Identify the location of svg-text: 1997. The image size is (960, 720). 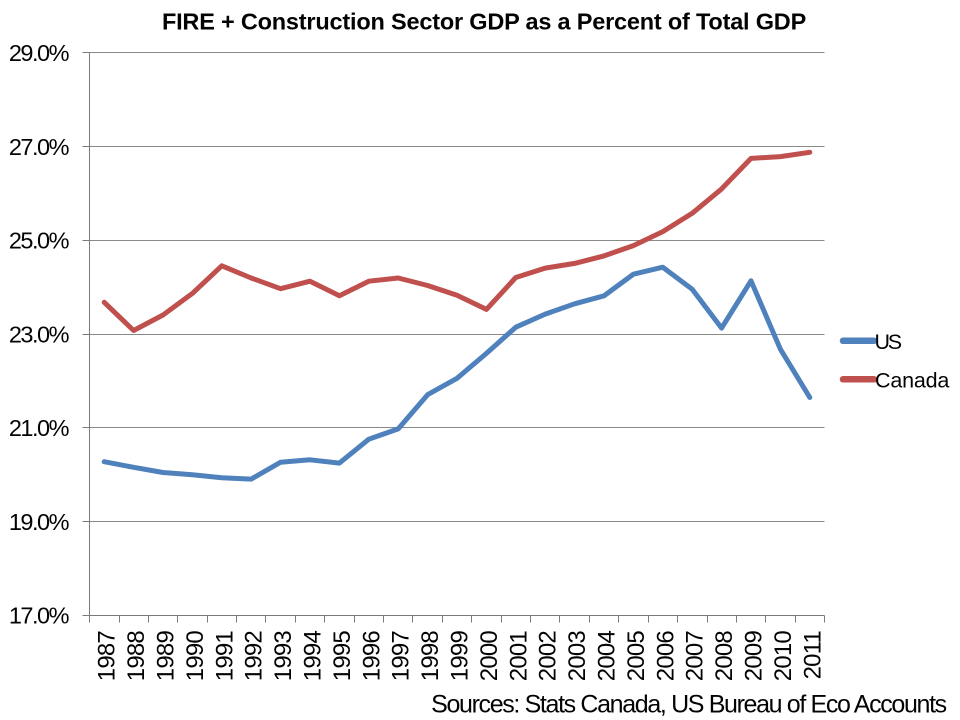
(401, 656).